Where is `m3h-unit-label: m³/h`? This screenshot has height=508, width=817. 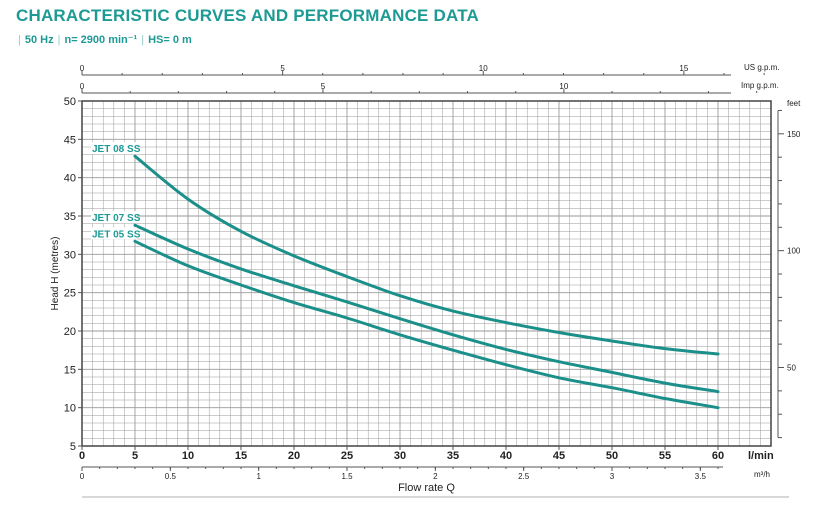 m3h-unit-label: m³/h is located at coordinates (762, 474).